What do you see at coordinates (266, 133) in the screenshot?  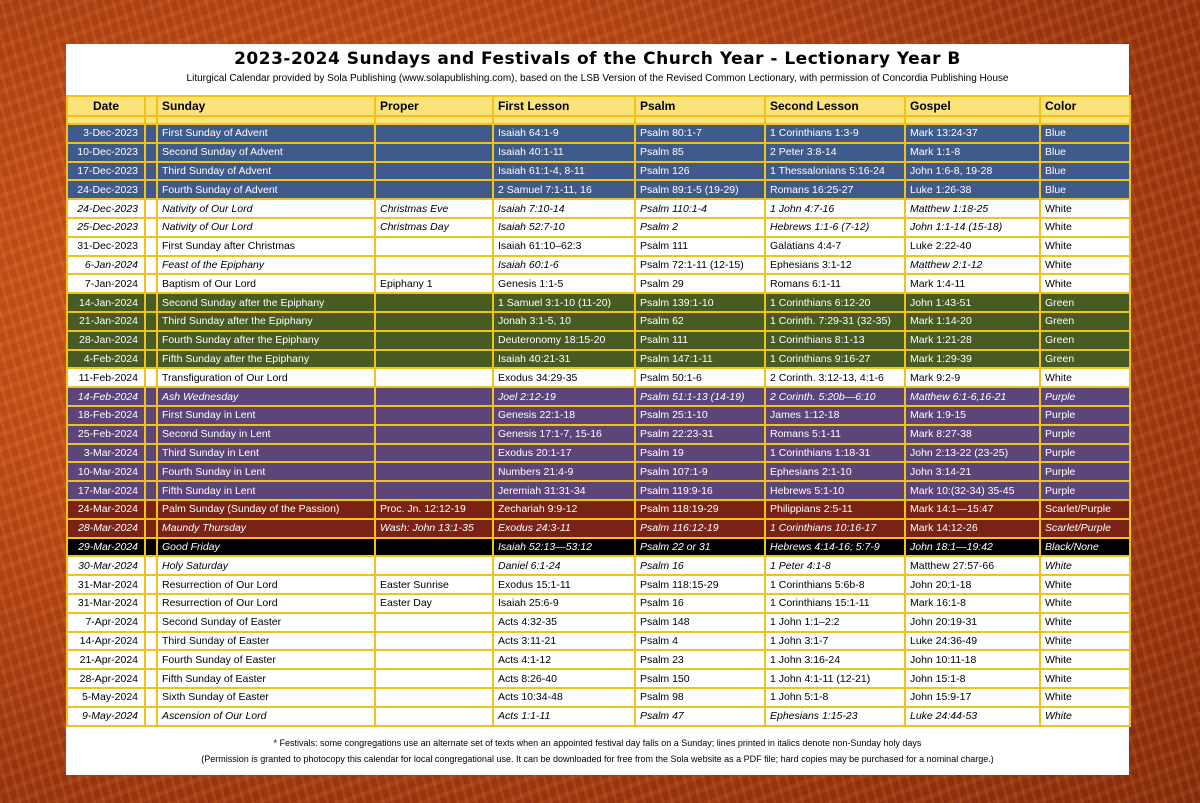 I see `cell-sunday: First Sunday of Advent` at bounding box center [266, 133].